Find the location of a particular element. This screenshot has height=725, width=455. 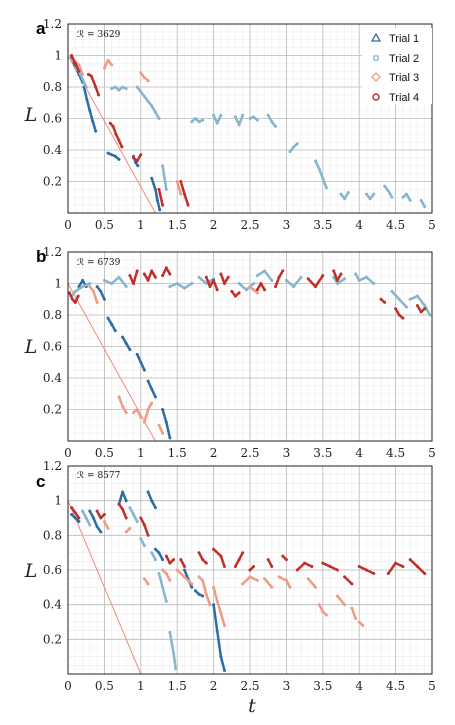

y-tick-label: 0.6 is located at coordinates (52, 570).